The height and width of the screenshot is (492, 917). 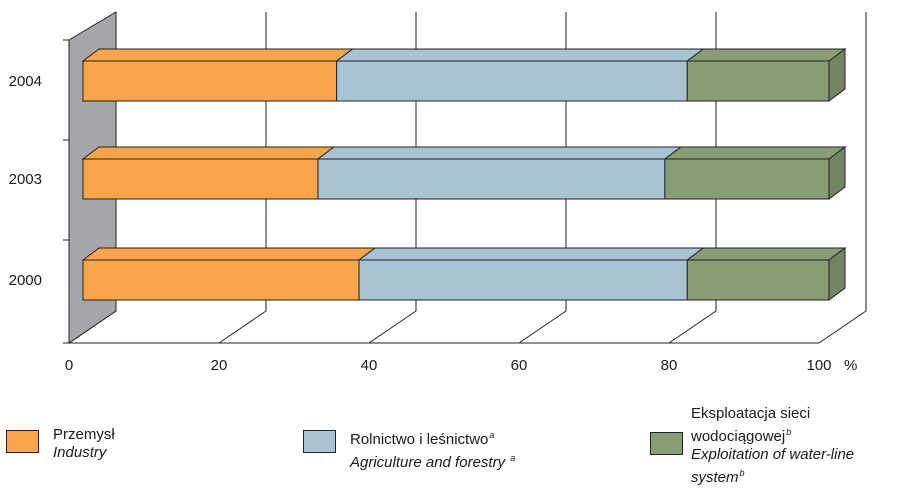 I want to click on y-category-label: 2004, so click(x=25, y=81).